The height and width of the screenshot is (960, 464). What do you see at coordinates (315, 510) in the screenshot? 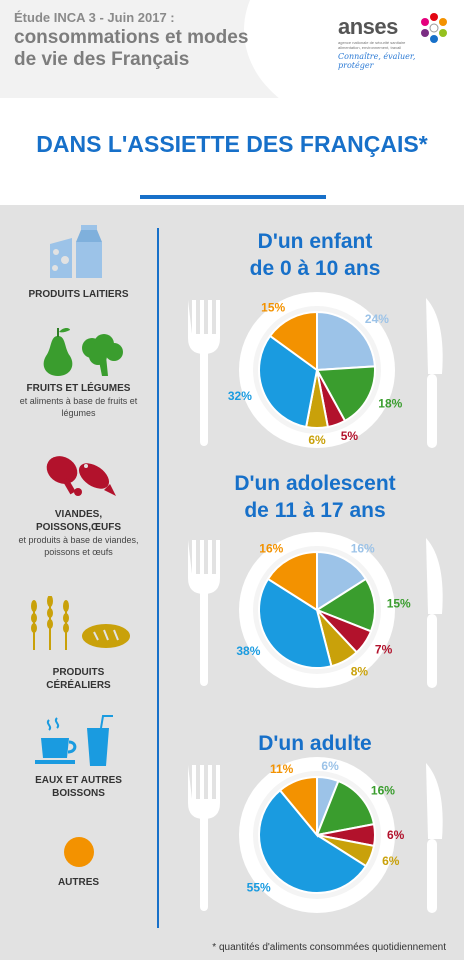
I see `section-title-line: de 11 à 17 ans` at bounding box center [315, 510].